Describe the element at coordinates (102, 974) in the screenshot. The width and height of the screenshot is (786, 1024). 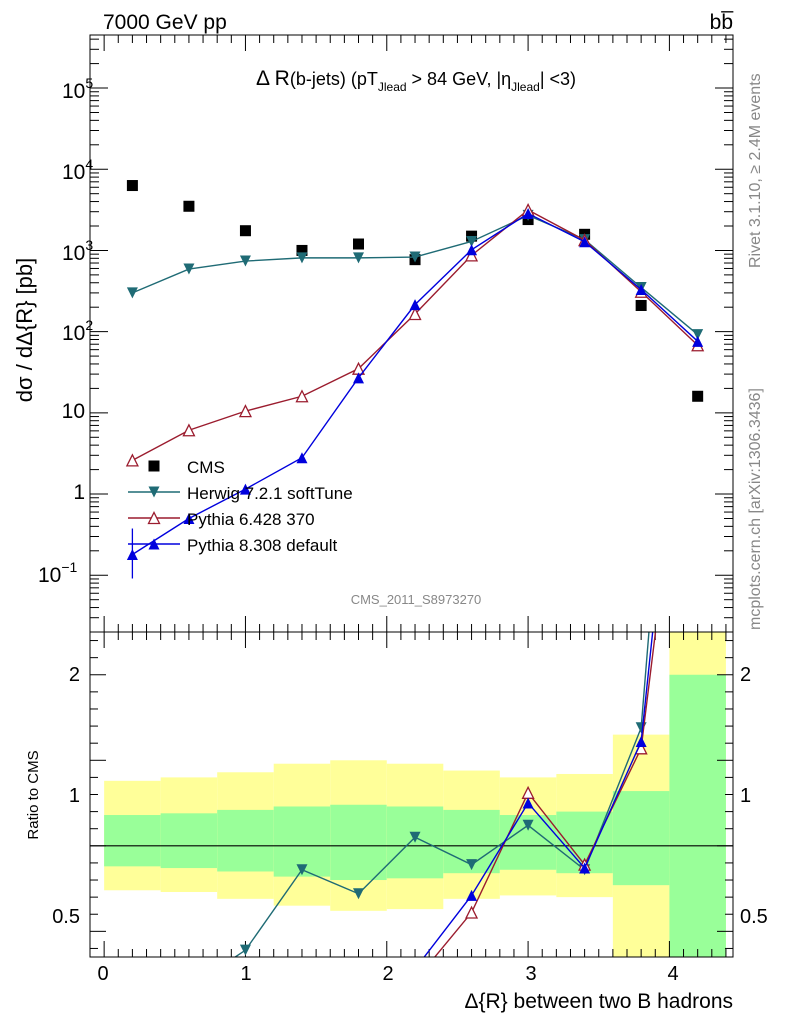
I see `xtick-label-0: 0` at that location.